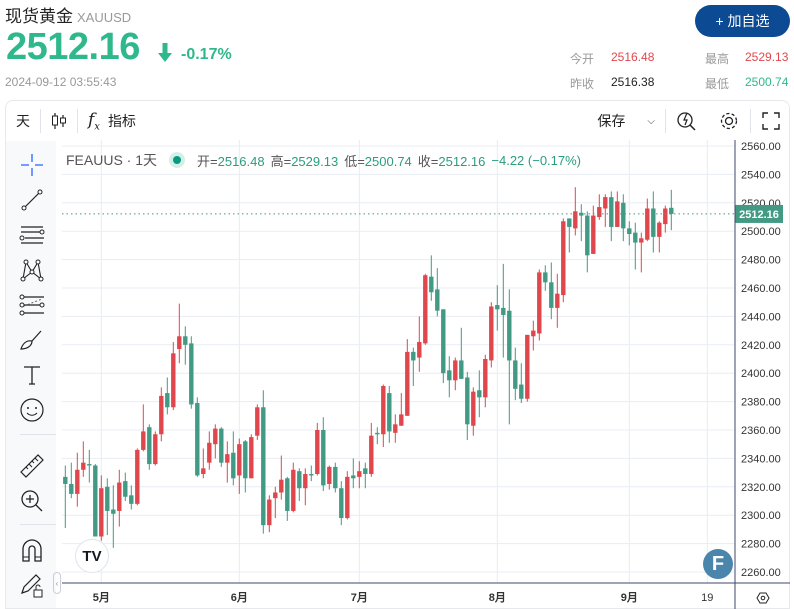  What do you see at coordinates (32, 501) in the screenshot?
I see `zoom-in-tool` at bounding box center [32, 501].